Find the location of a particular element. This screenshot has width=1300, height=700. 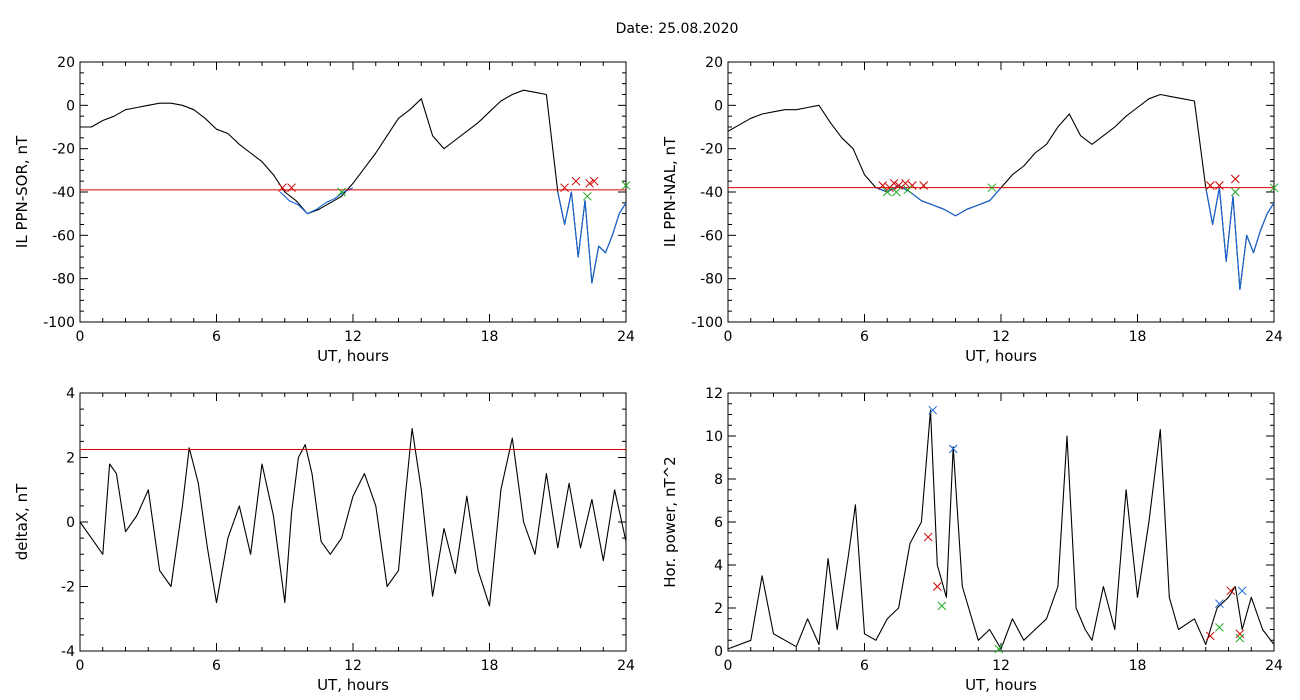

y-tick-label: 2 is located at coordinates (70, 459).